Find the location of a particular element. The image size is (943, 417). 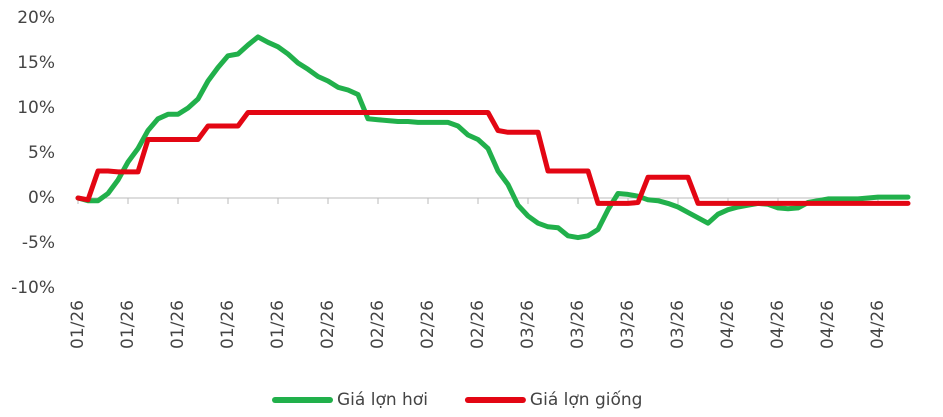

y-tick-label: -5% is located at coordinates (38, 243).